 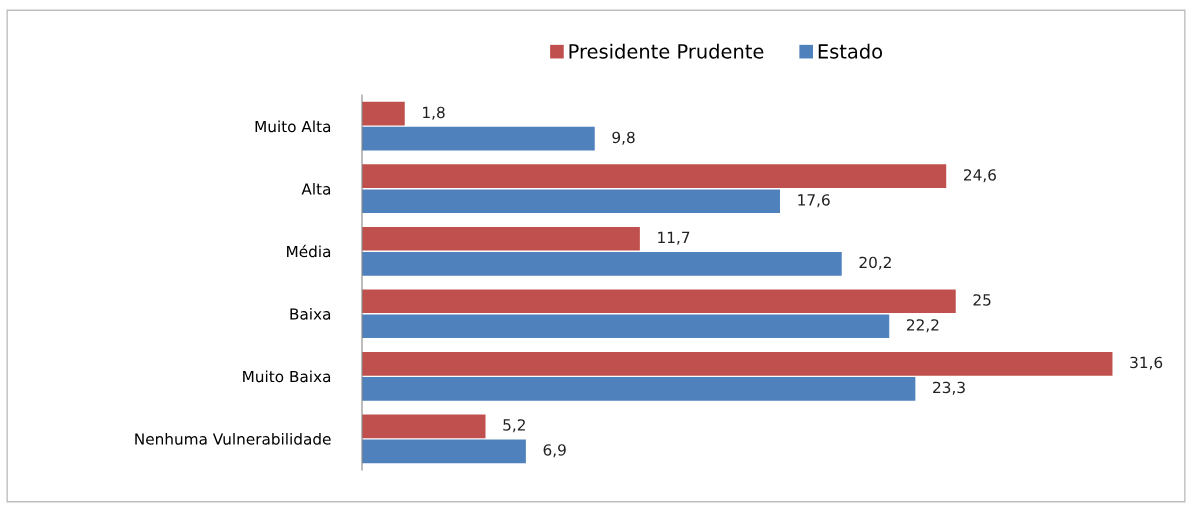 I want to click on data-label: 25, so click(x=982, y=300).